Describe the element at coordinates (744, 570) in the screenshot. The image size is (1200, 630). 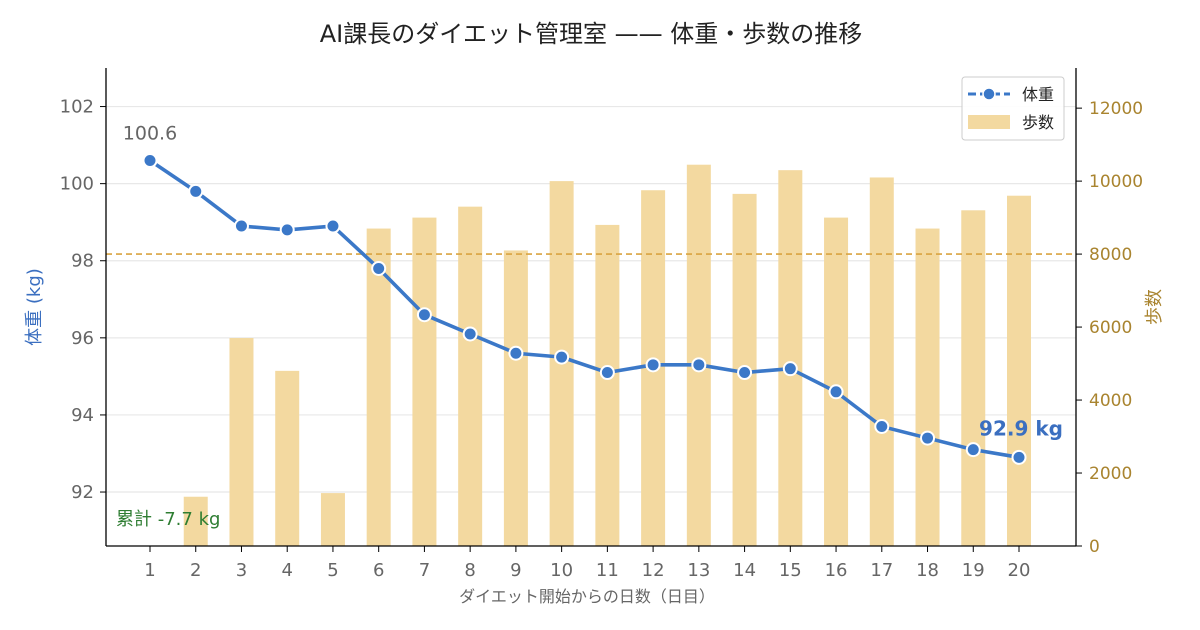
I see `x-tick-label: 14` at that location.